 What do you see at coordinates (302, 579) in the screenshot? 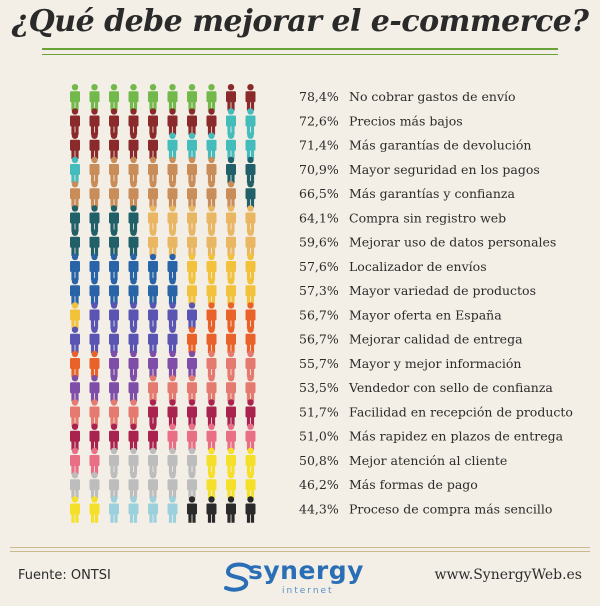
I see `synergy-logo: synergy internet` at bounding box center [302, 579].